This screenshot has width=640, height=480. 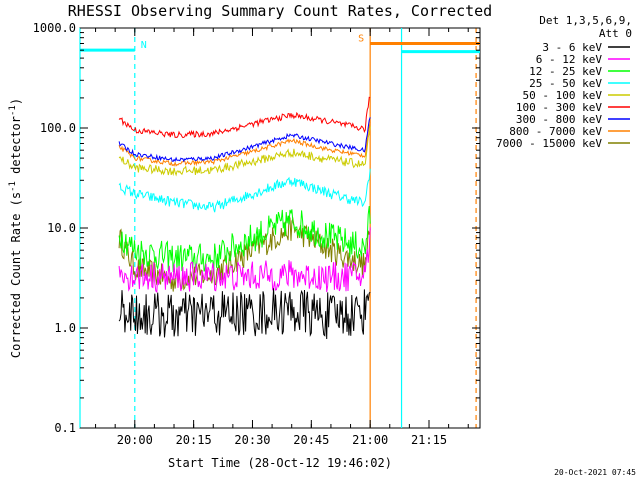 I want to click on legend-entry-label: 12 - 25 keV, so click(x=565, y=71).